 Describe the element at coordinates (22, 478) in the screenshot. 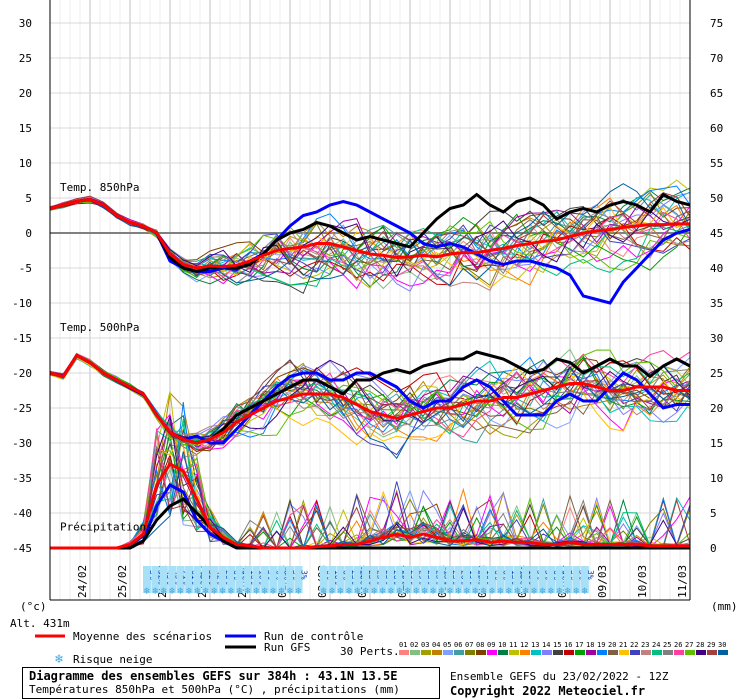

I see `left-tick-label: -35` at that location.